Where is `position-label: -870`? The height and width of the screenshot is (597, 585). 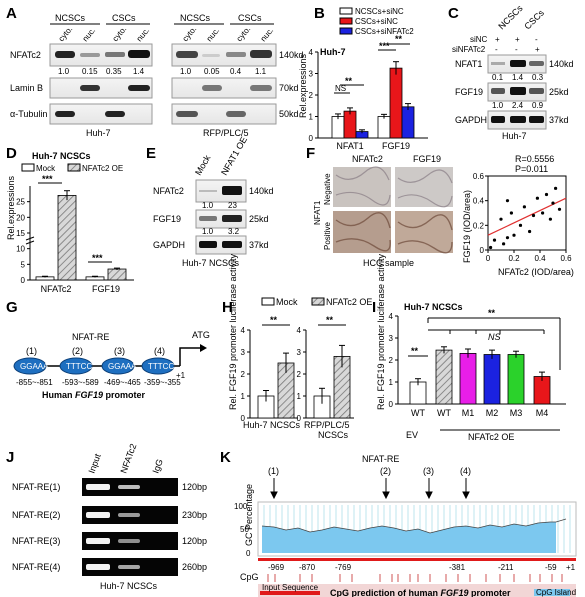
position-label: -870 is located at coordinates (307, 567).